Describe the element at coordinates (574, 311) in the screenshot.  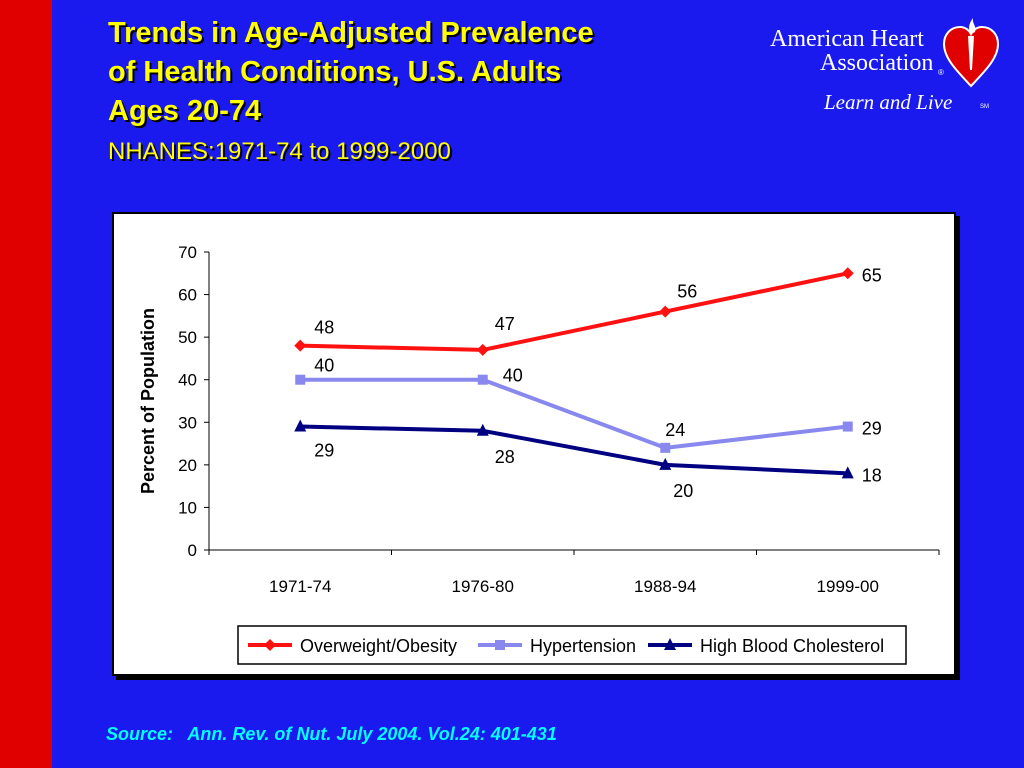
I see `series-line-overweight-obesity` at that location.